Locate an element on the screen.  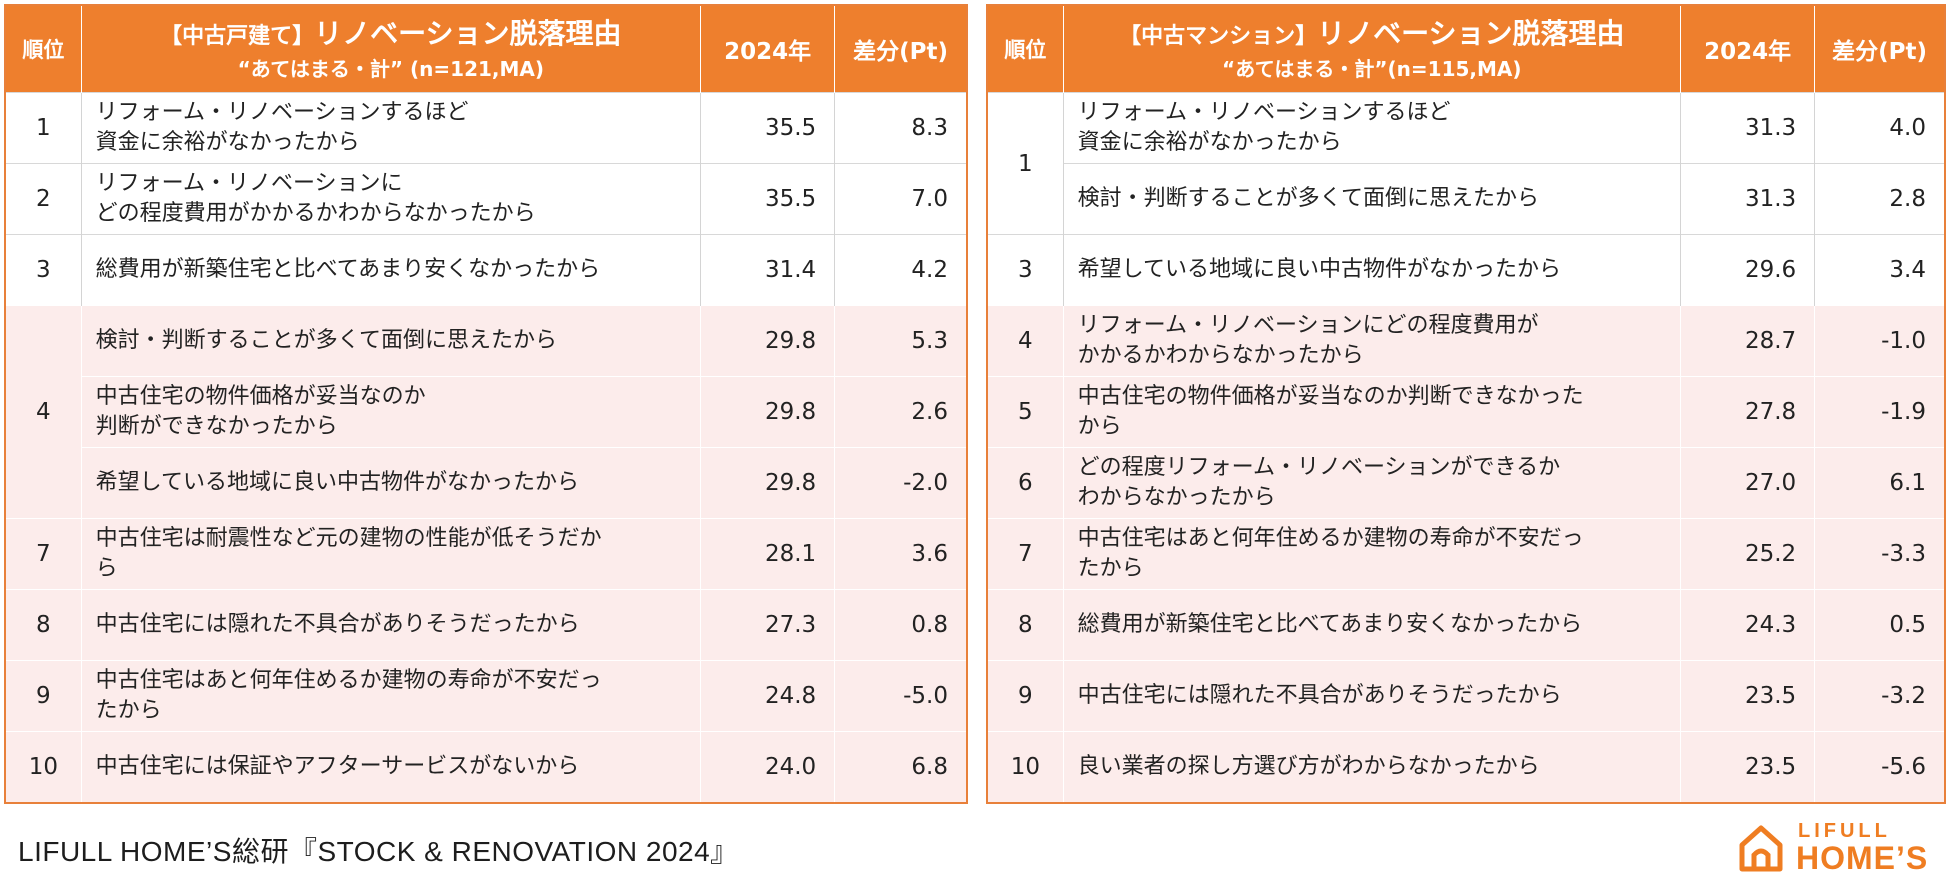
reason-cell: リフォーム・リノベーションに どの程度費用がかかるかわからなかったから is located at coordinates (391, 199).